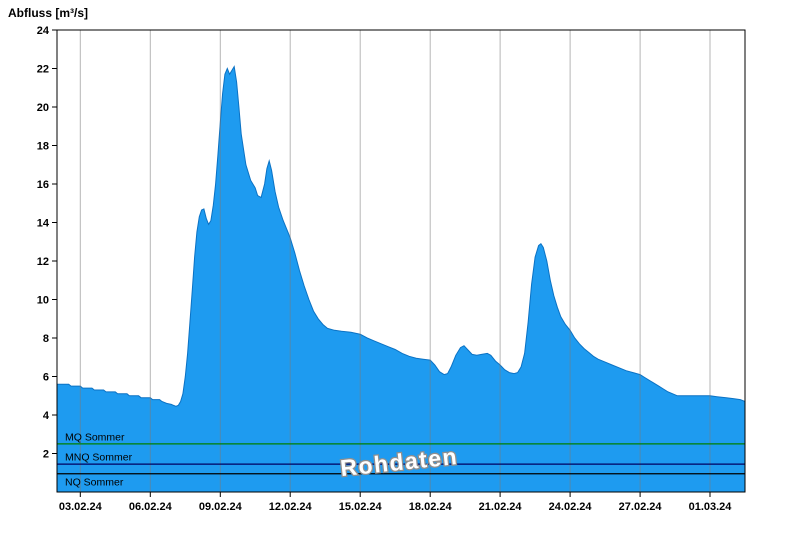 Image resolution: width=800 pixels, height=550 pixels. What do you see at coordinates (46, 339) in the screenshot?
I see `y-tick-label: 8` at bounding box center [46, 339].